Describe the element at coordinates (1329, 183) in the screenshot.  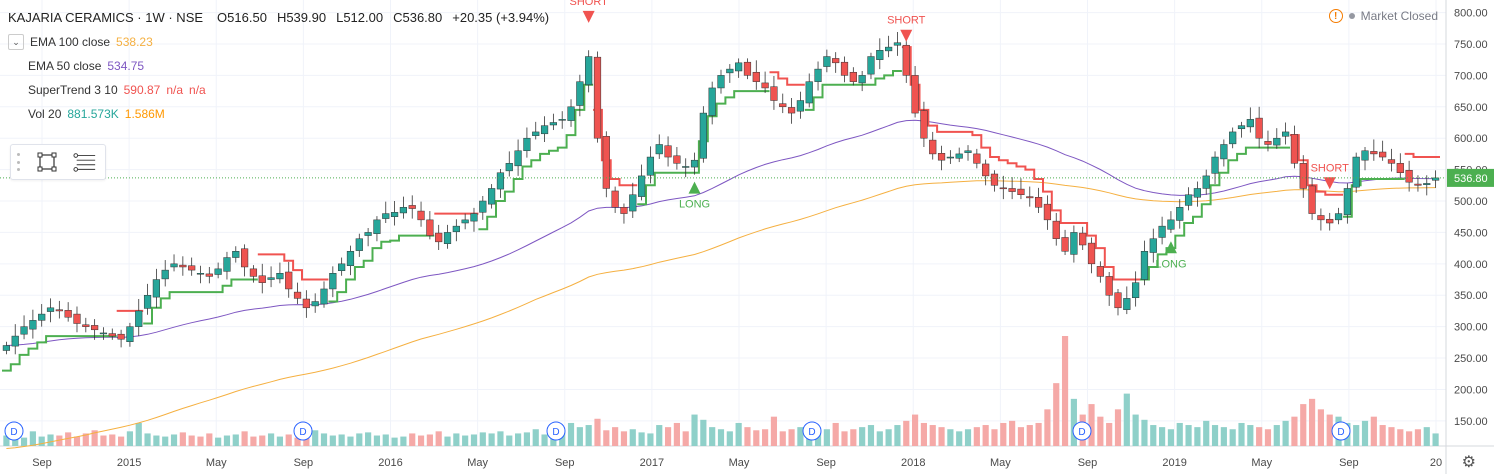
I see `short-arrow-icon` at that location.